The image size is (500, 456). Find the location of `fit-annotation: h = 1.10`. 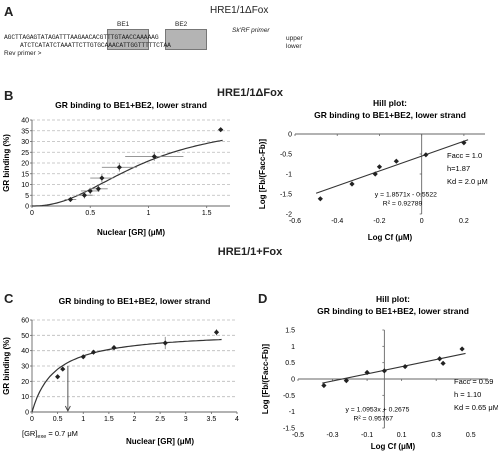

fit-annotation: h = 1.10 is located at coordinates (467, 394).